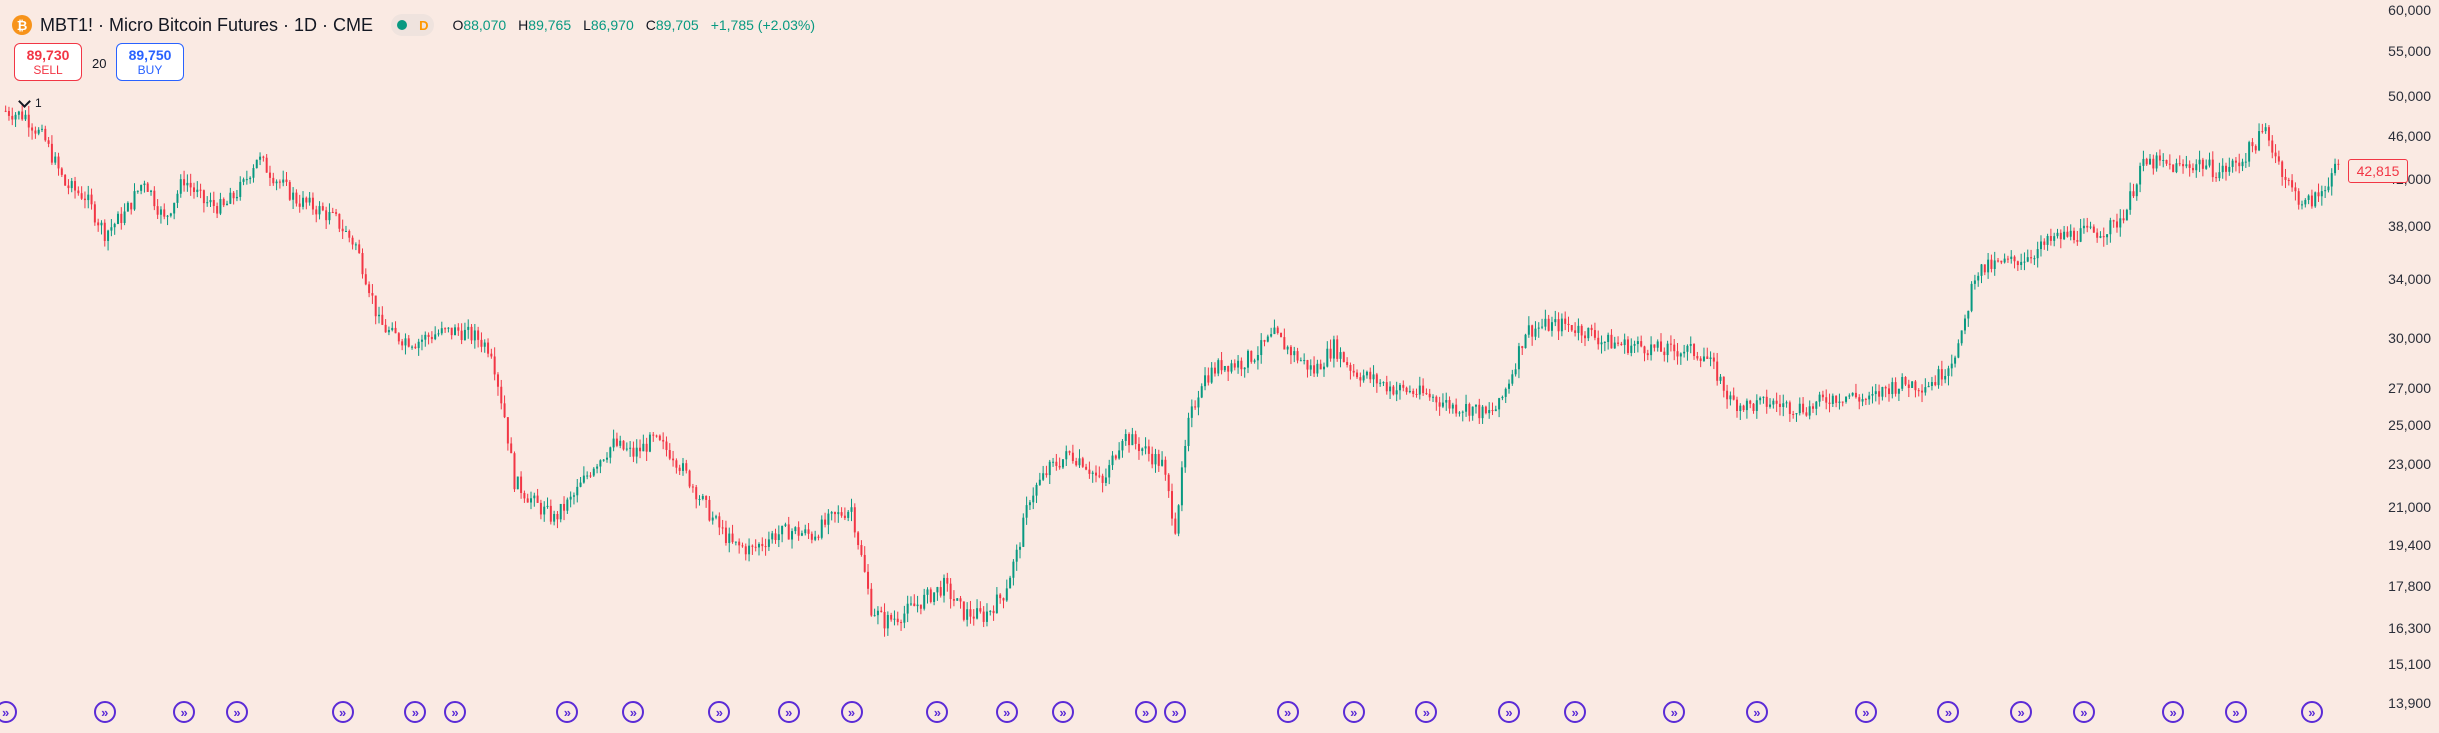 The height and width of the screenshot is (733, 2439). Describe the element at coordinates (2409, 135) in the screenshot. I see `price-tick-label: 46,000` at that location.